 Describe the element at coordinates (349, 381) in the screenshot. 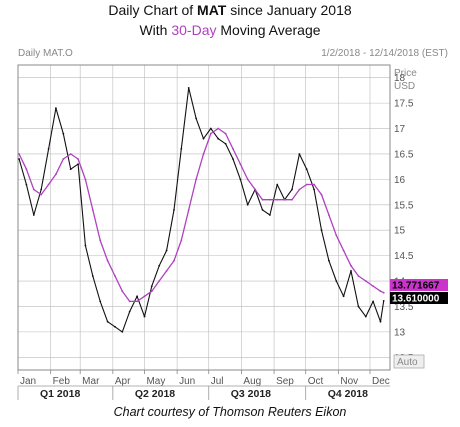

I see `x-tick-label: Nov` at that location.